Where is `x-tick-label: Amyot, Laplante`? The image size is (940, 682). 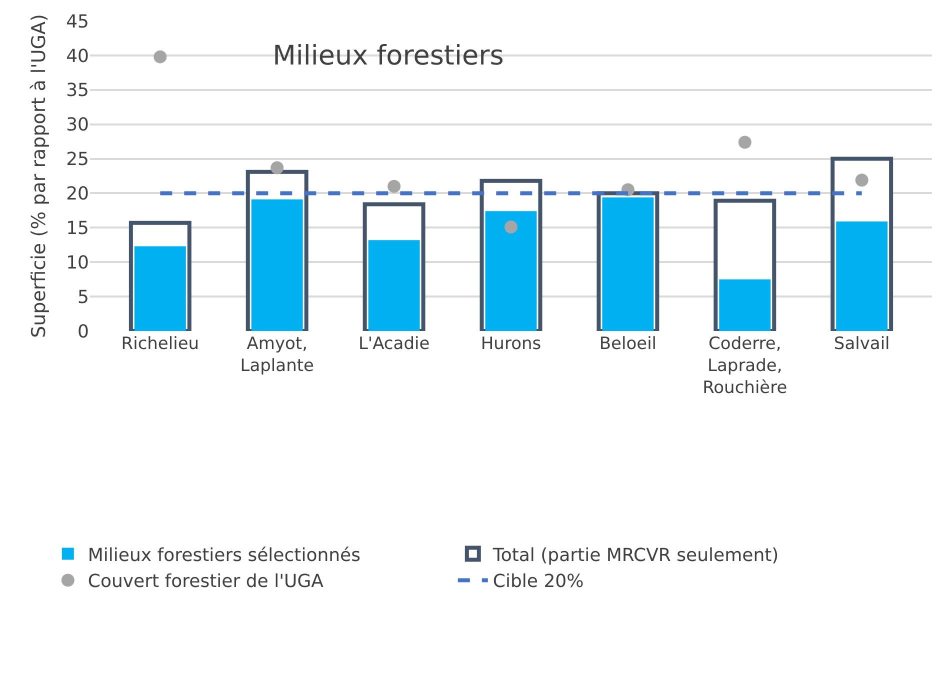 x-tick-label: Amyot, Laplante is located at coordinates (277, 355).